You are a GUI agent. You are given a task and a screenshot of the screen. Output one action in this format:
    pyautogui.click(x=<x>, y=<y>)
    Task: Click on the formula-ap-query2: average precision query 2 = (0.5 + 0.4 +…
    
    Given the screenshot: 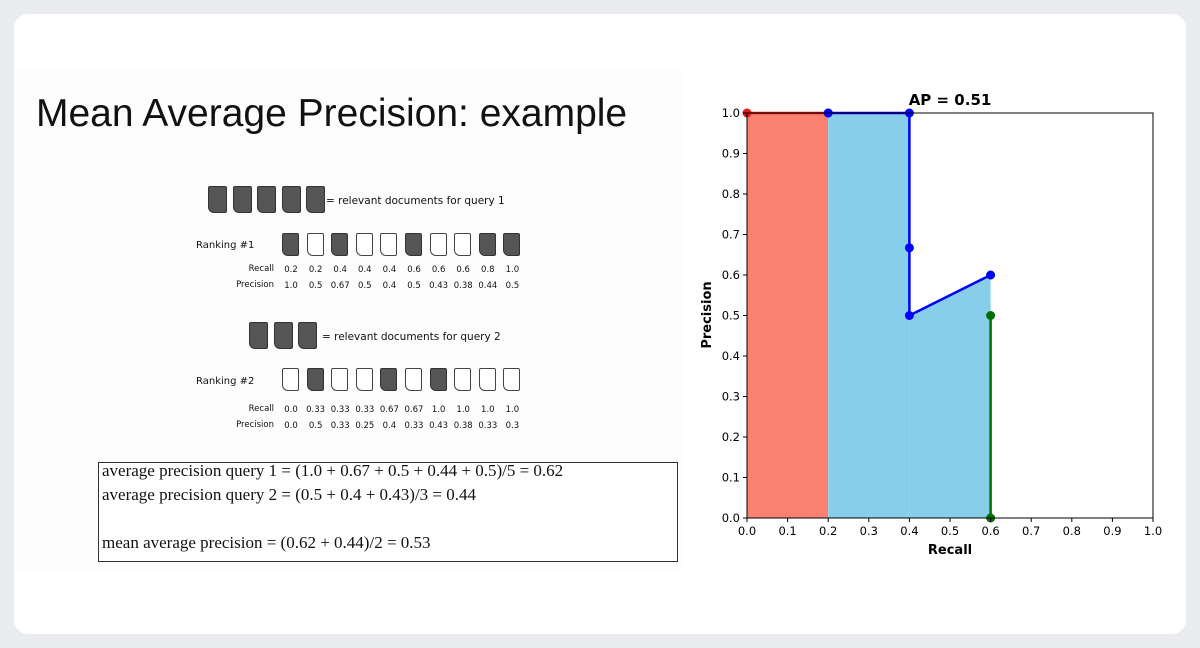 What is the action you would take?
    pyautogui.click(x=289, y=494)
    